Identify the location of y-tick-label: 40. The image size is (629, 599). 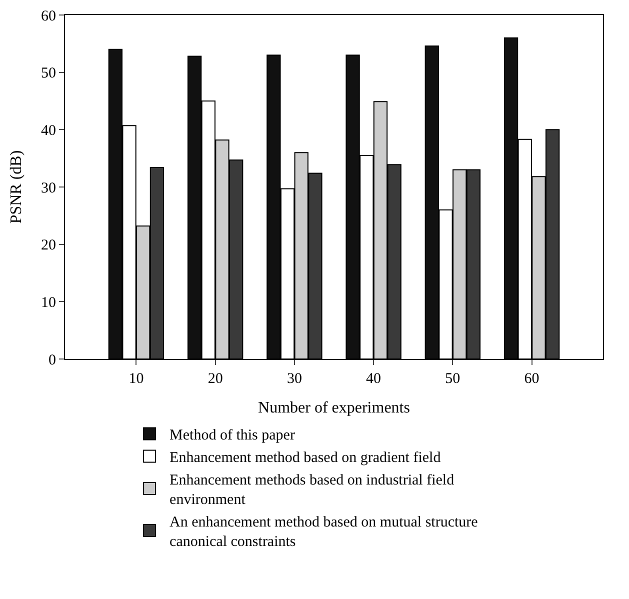
(48, 130).